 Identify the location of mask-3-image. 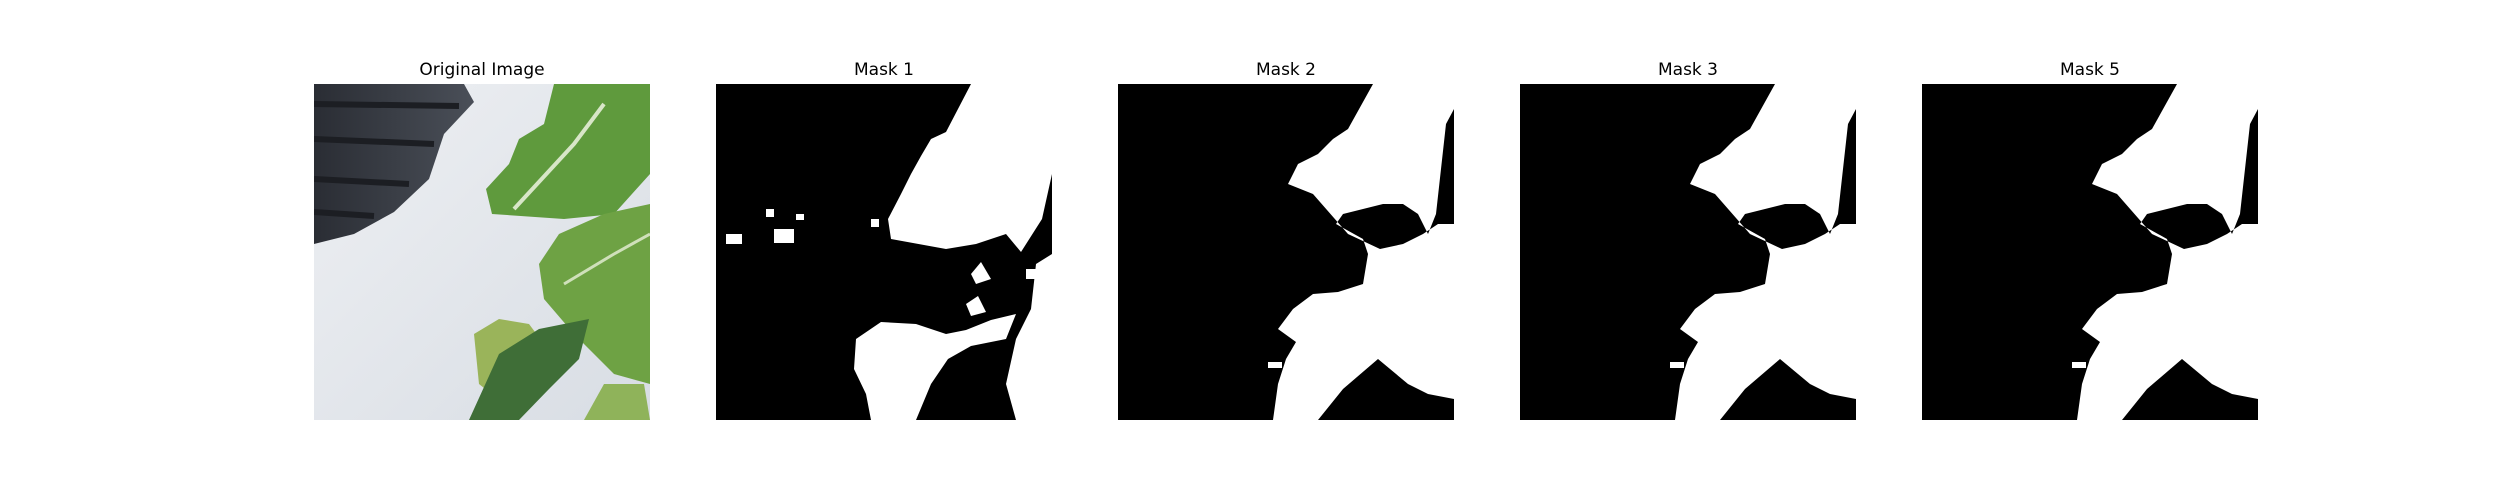
(1688, 252).